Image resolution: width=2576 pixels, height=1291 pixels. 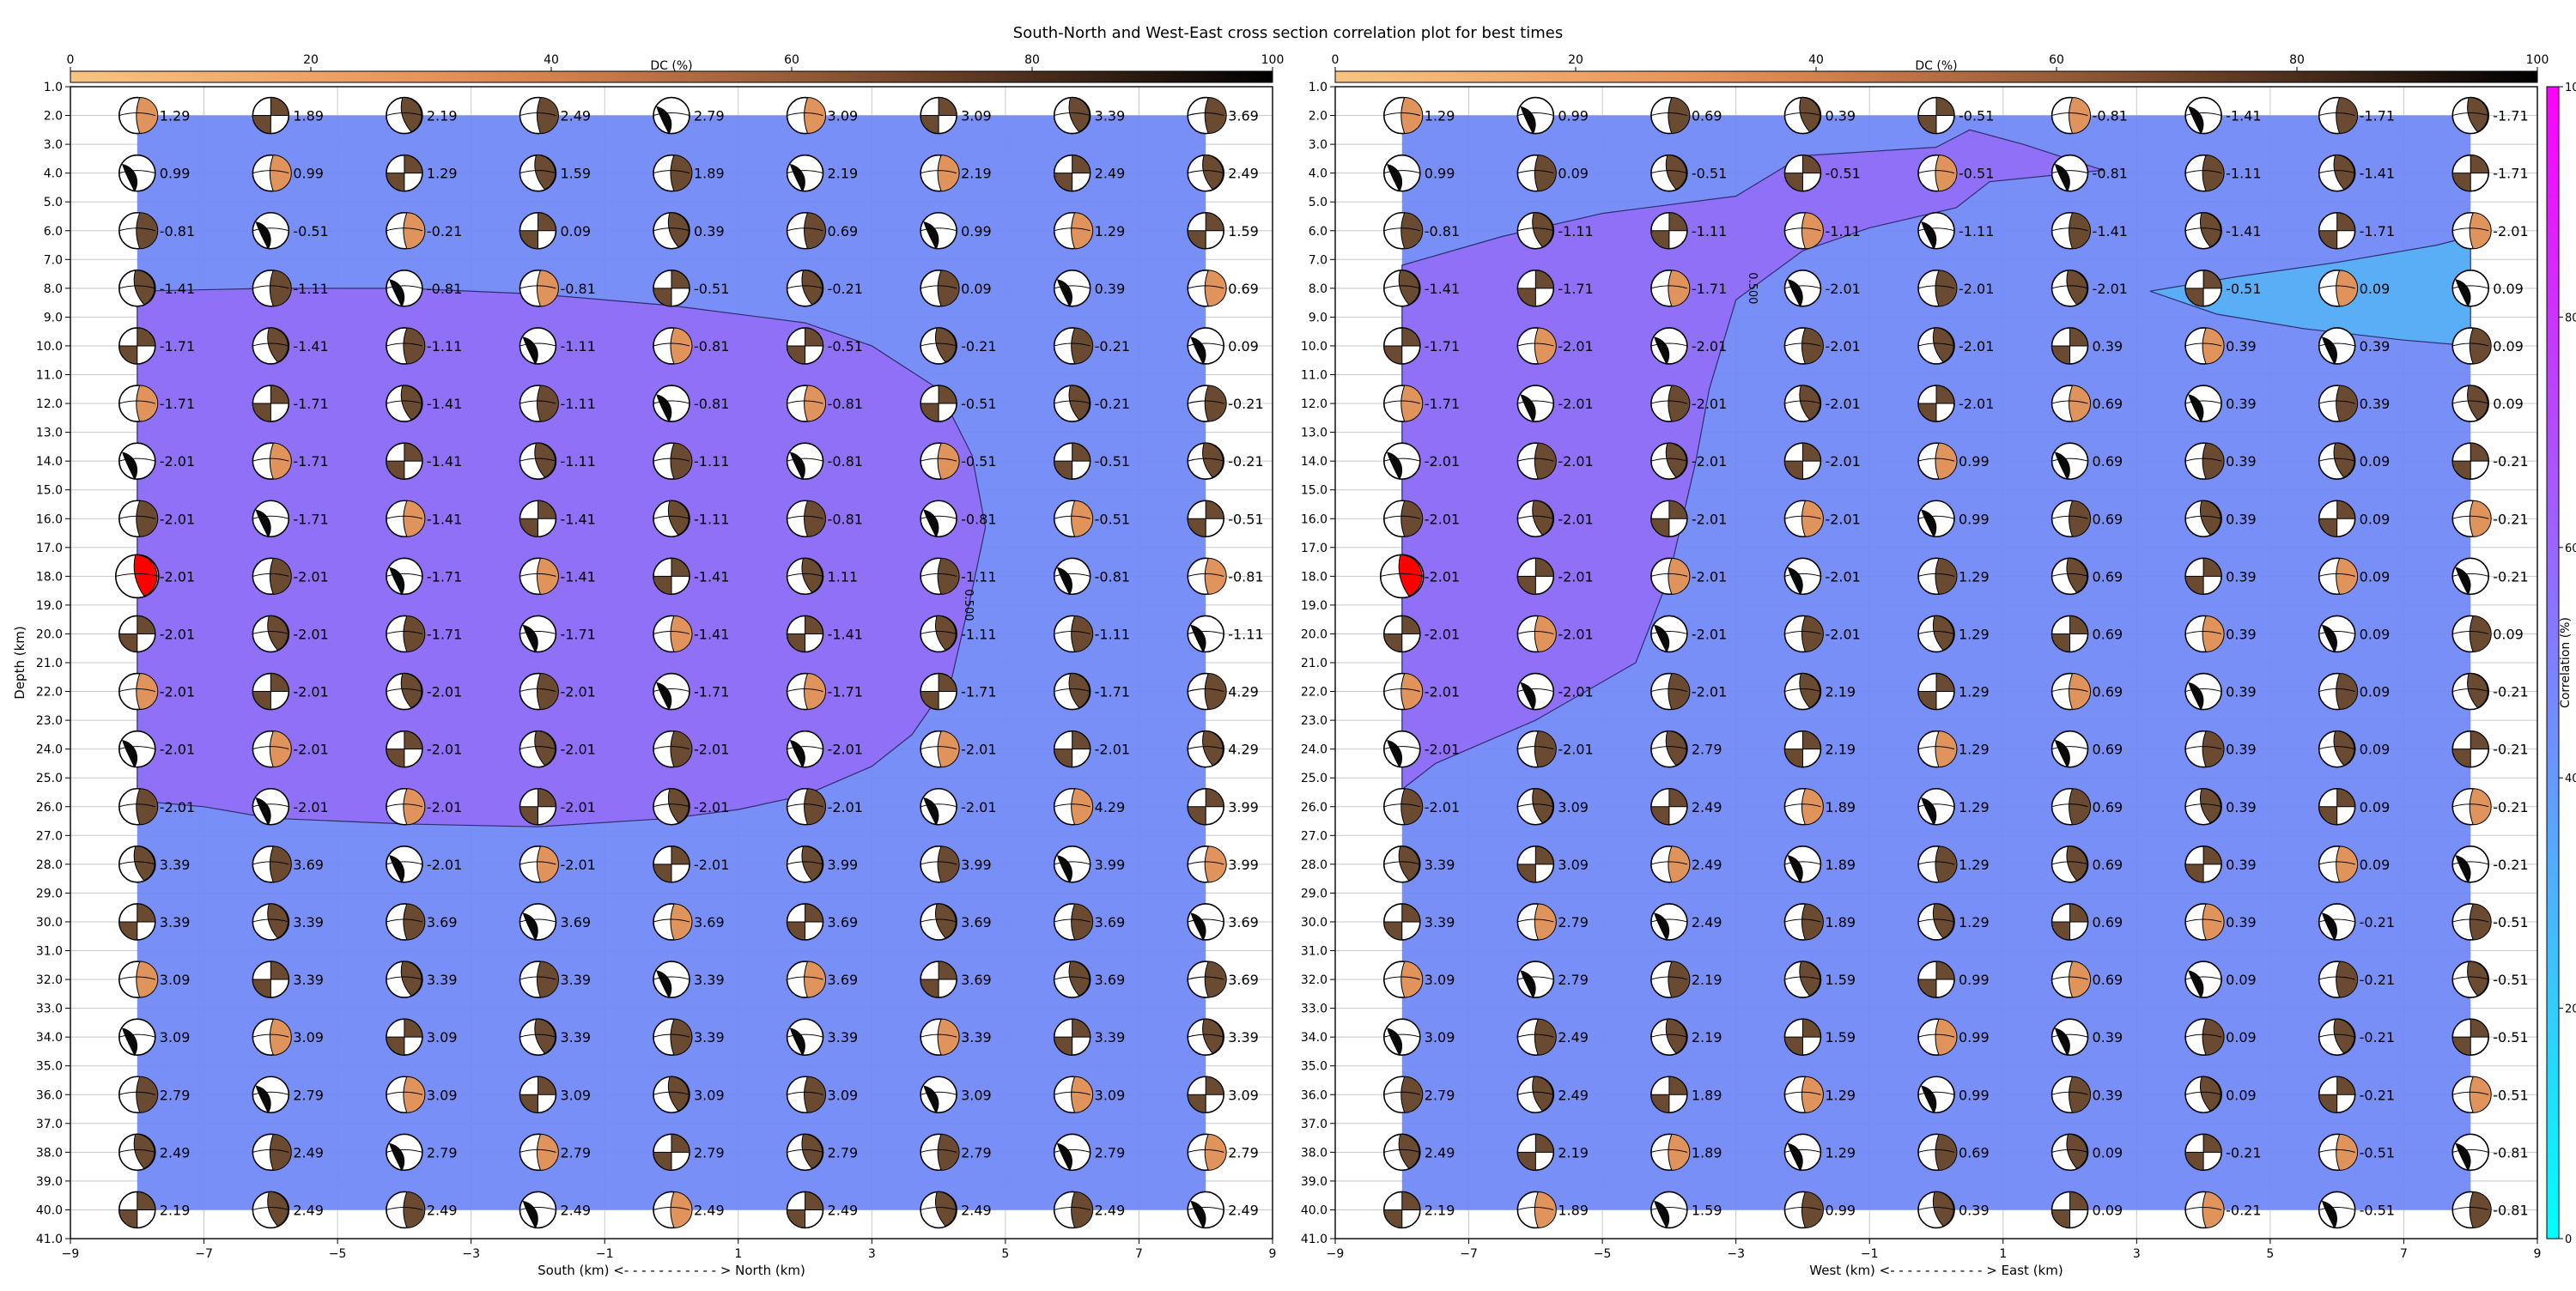 I want to click on x-tick-label: −3, so click(x=471, y=1254).